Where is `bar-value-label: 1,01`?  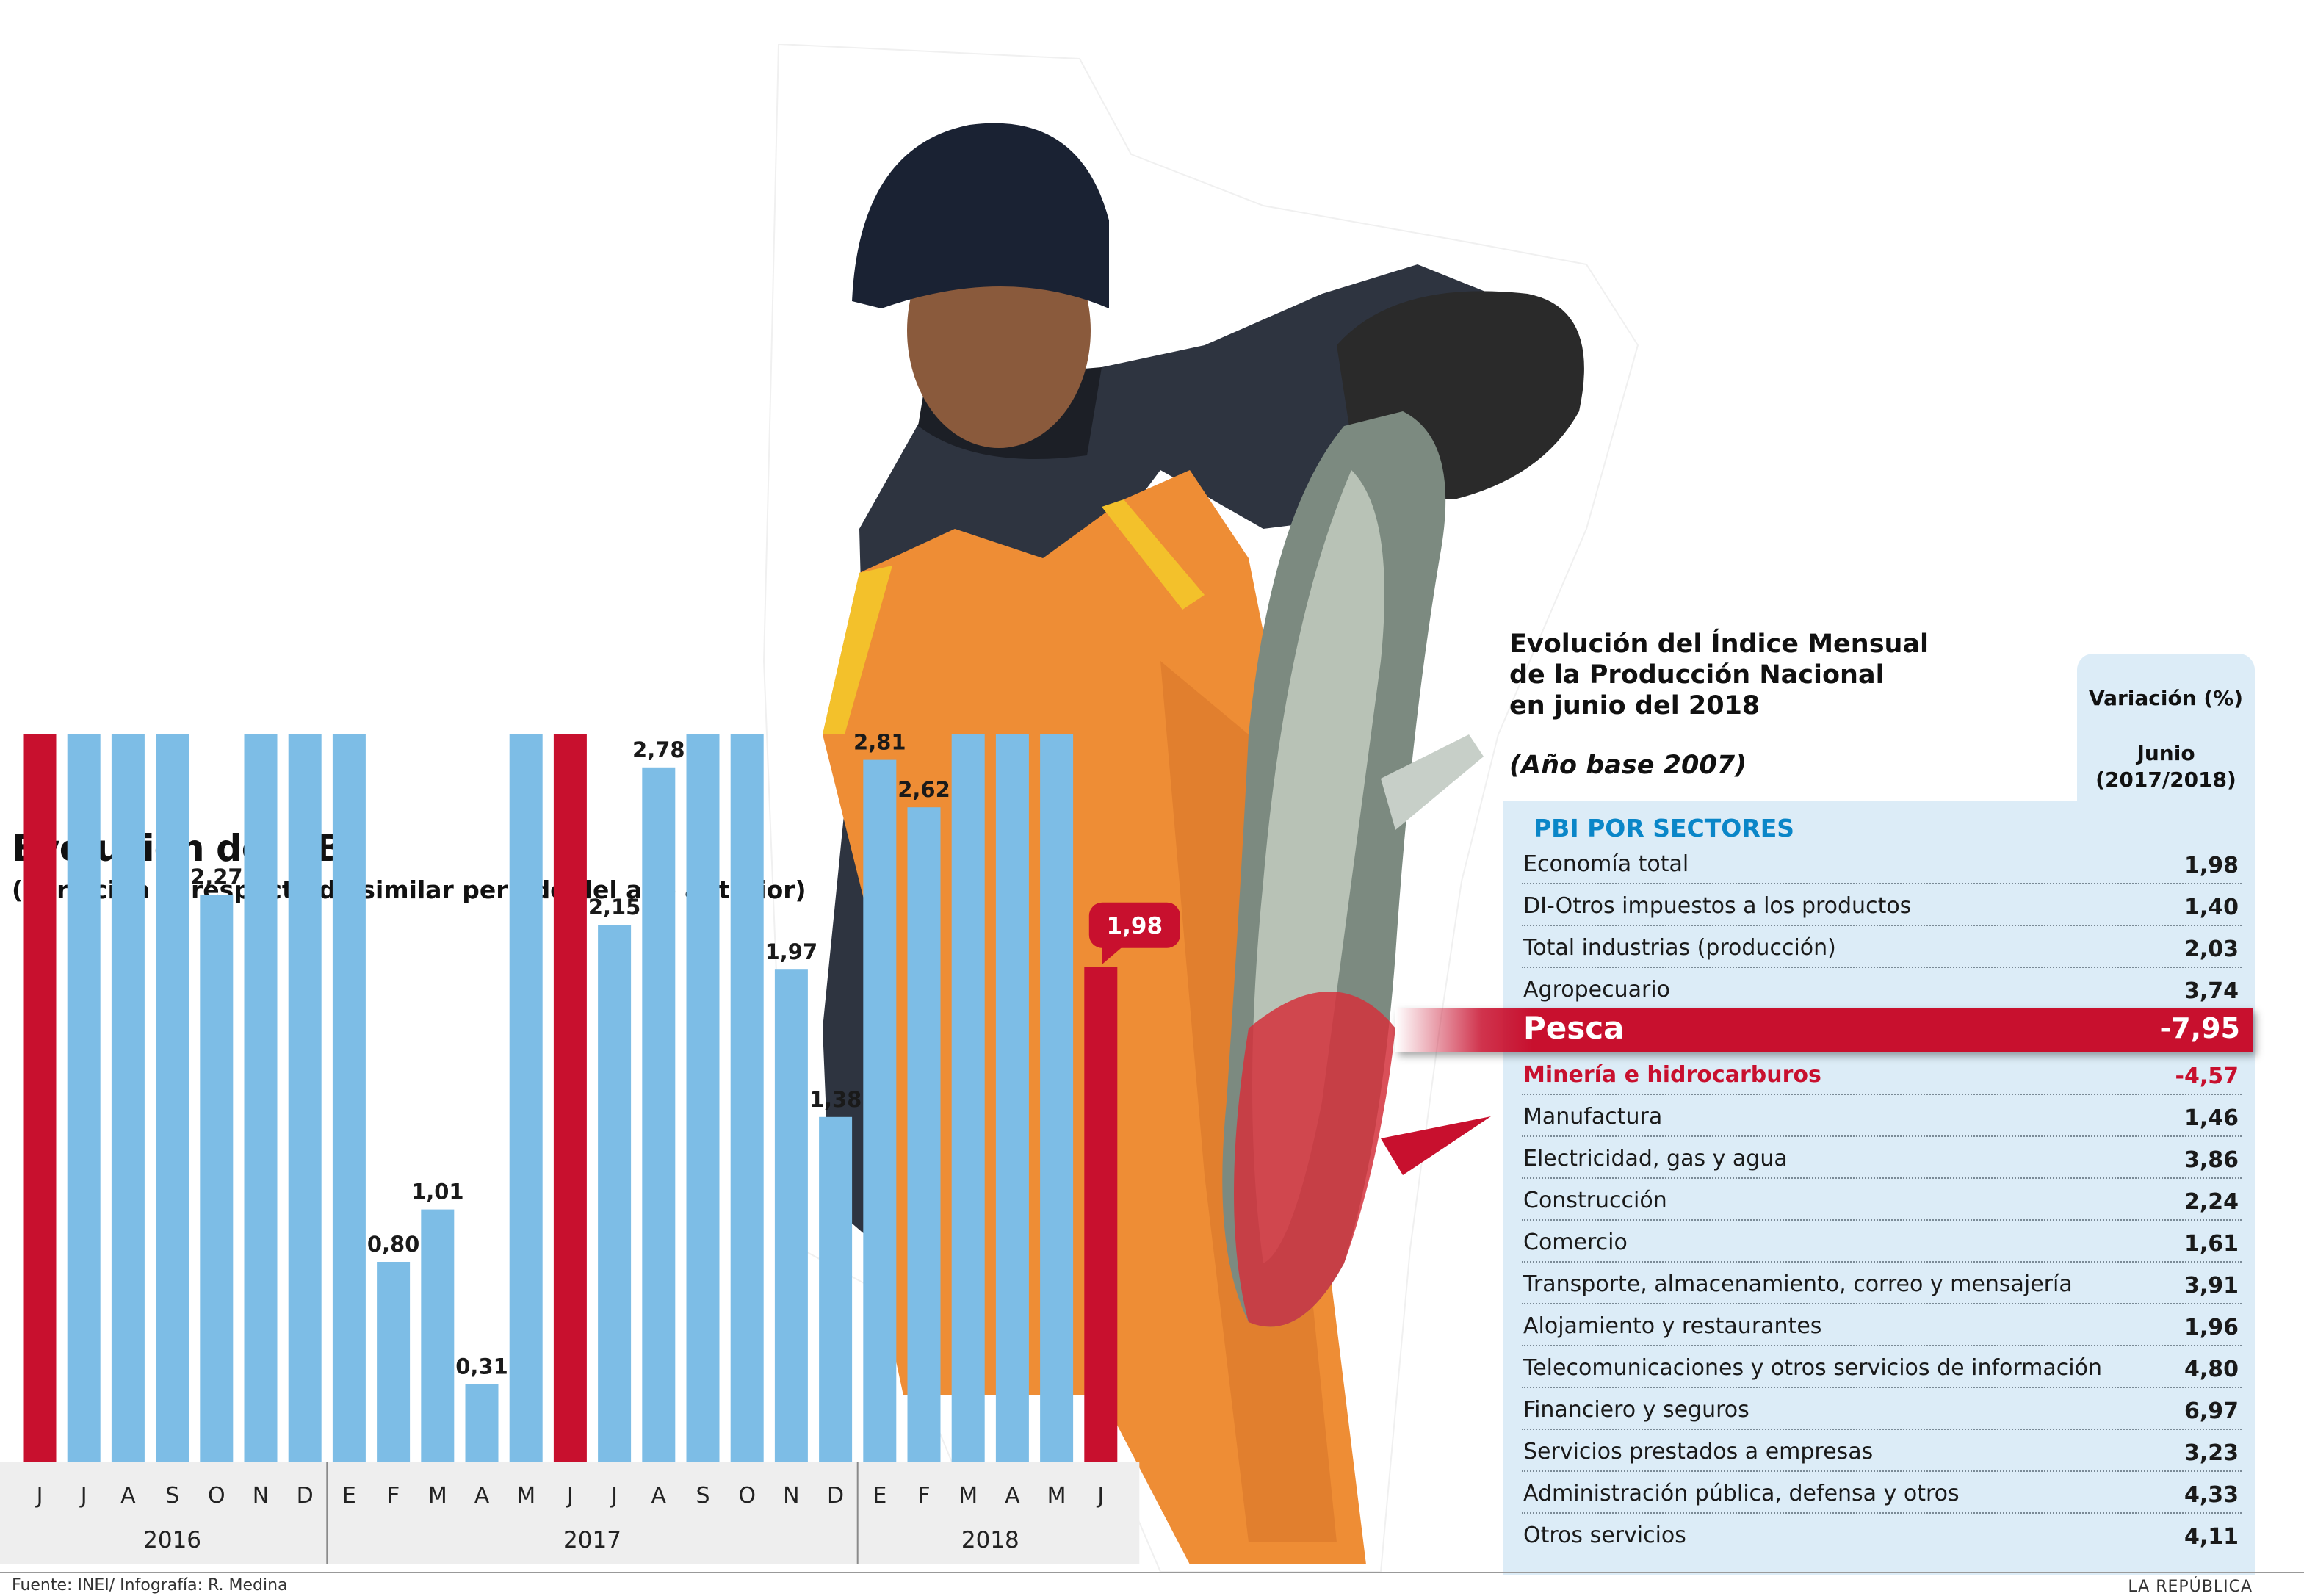 bar-value-label: 1,01 is located at coordinates (437, 1192).